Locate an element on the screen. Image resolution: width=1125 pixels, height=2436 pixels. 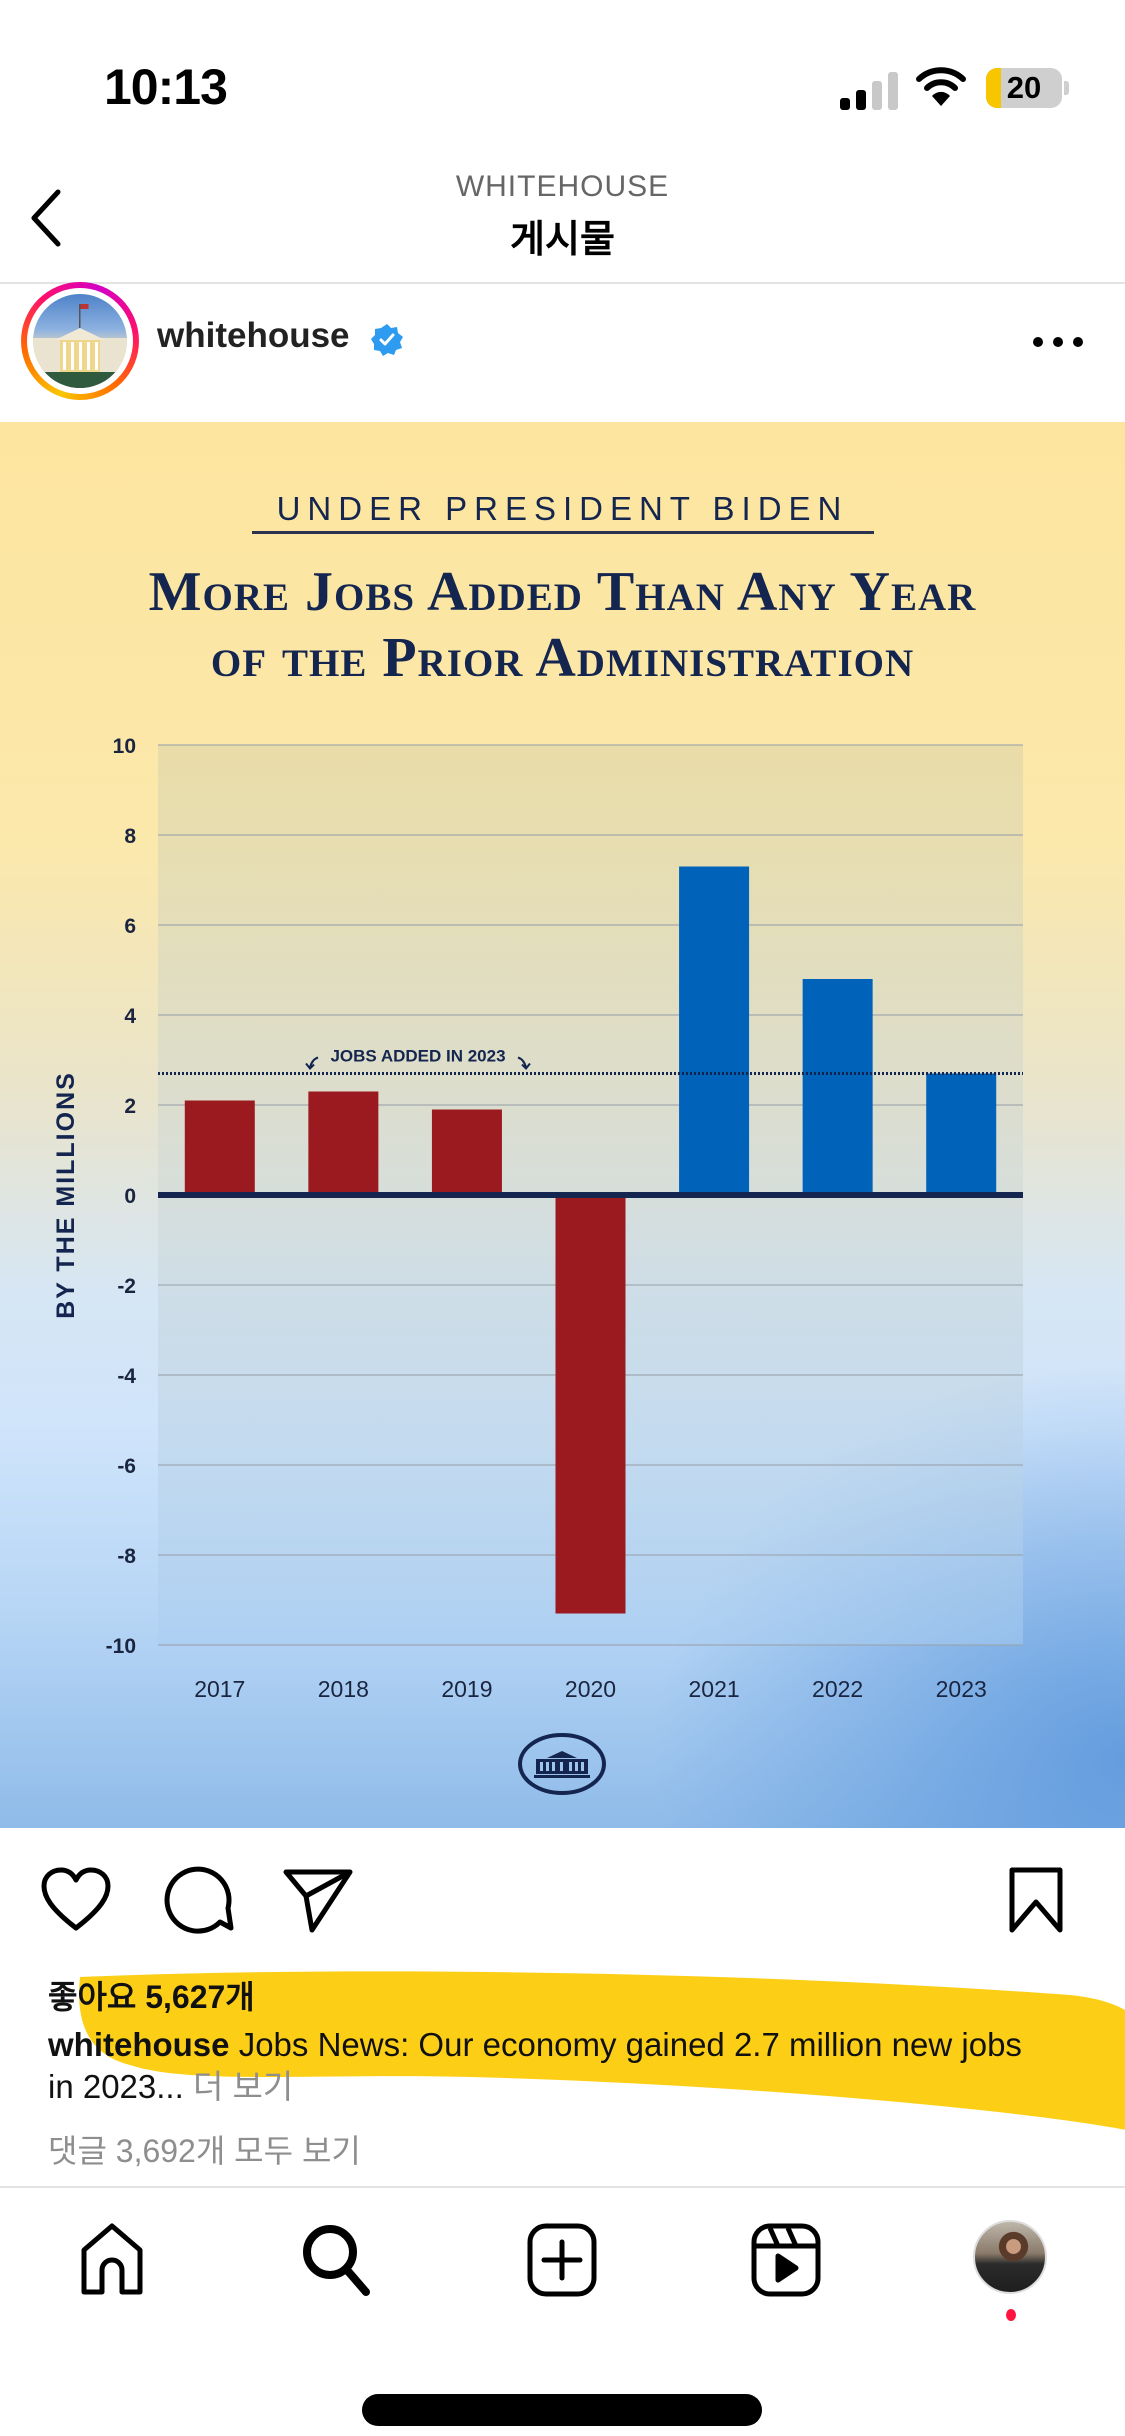
tab-create is located at coordinates (562, 2260).